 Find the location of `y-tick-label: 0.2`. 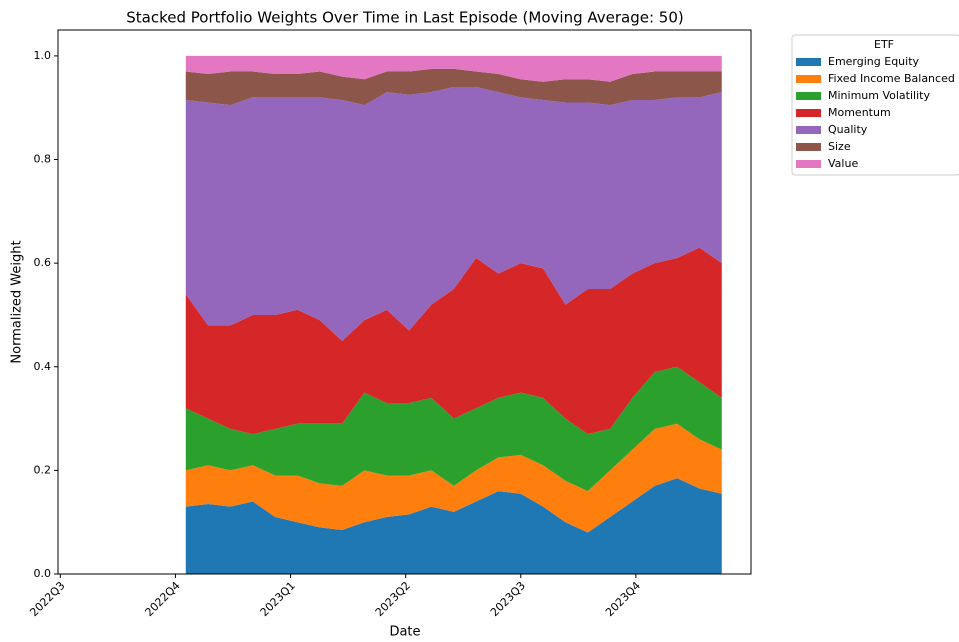

y-tick-label: 0.2 is located at coordinates (43, 469).